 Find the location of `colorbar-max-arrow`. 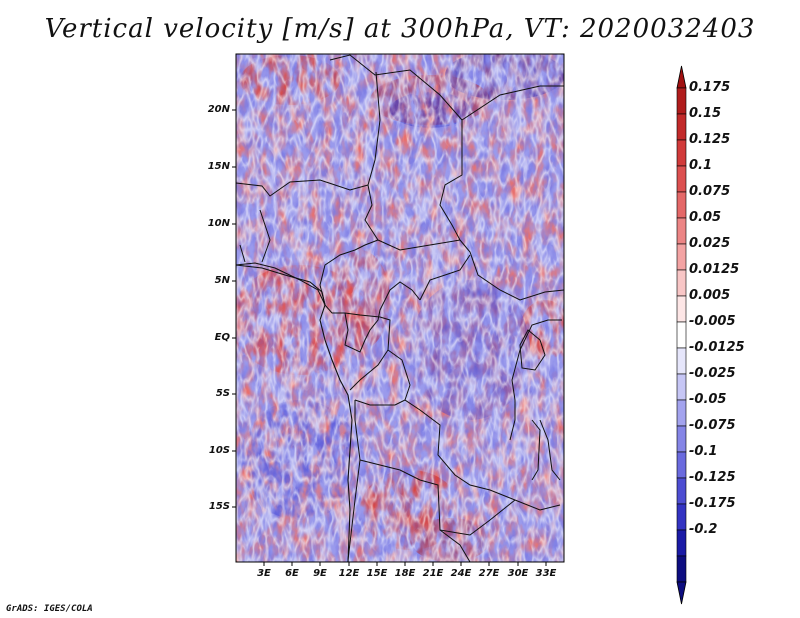

colorbar-max-arrow is located at coordinates (681, 77).